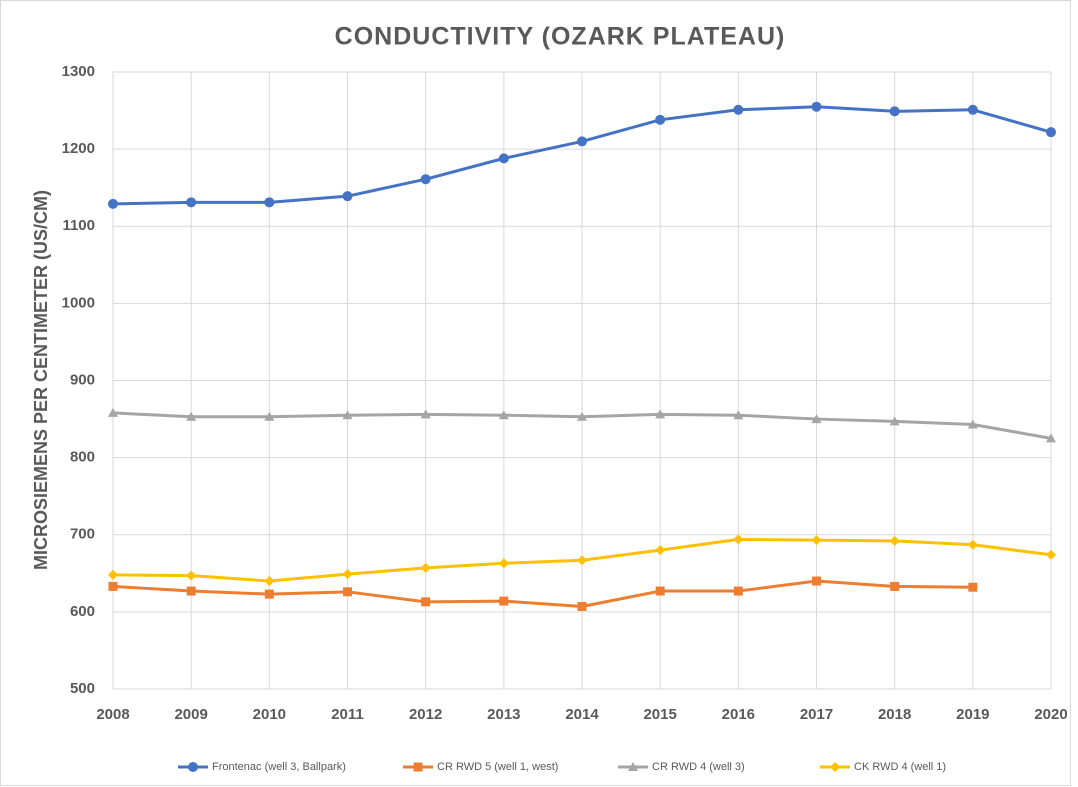  Describe the element at coordinates (900, 767) in the screenshot. I see `legend-label: CK RWD 4 (well 1)` at that location.